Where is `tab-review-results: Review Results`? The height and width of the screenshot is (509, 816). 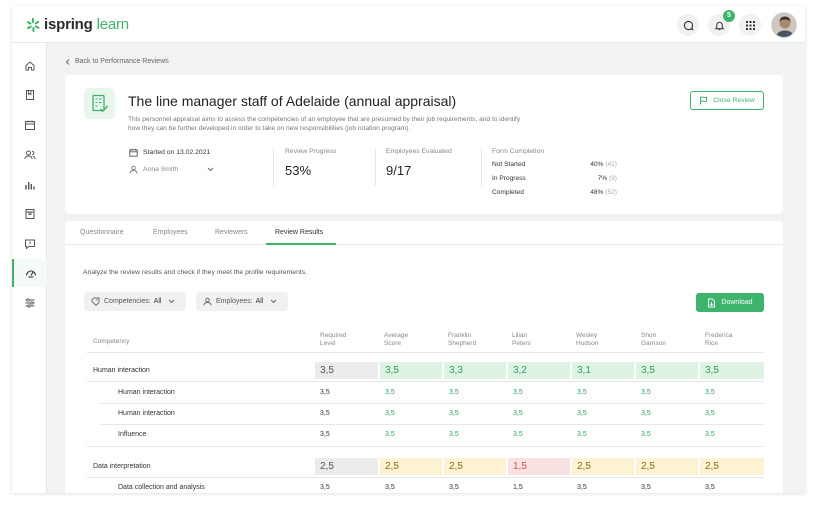 tab-review-results: Review Results is located at coordinates (299, 232).